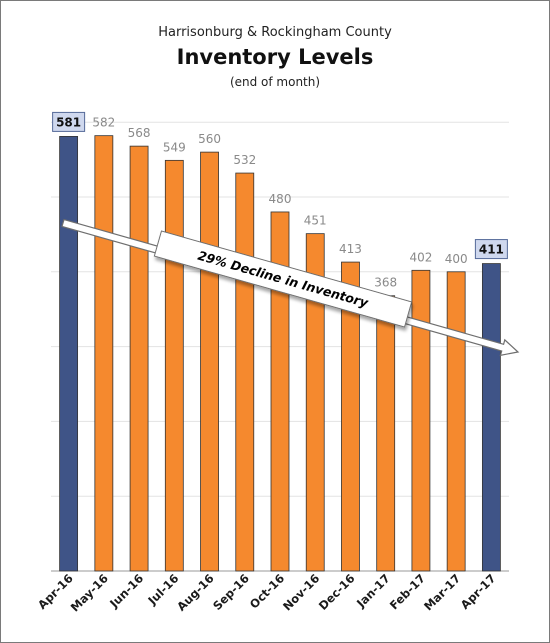  I want to click on value-label: 549, so click(174, 147).